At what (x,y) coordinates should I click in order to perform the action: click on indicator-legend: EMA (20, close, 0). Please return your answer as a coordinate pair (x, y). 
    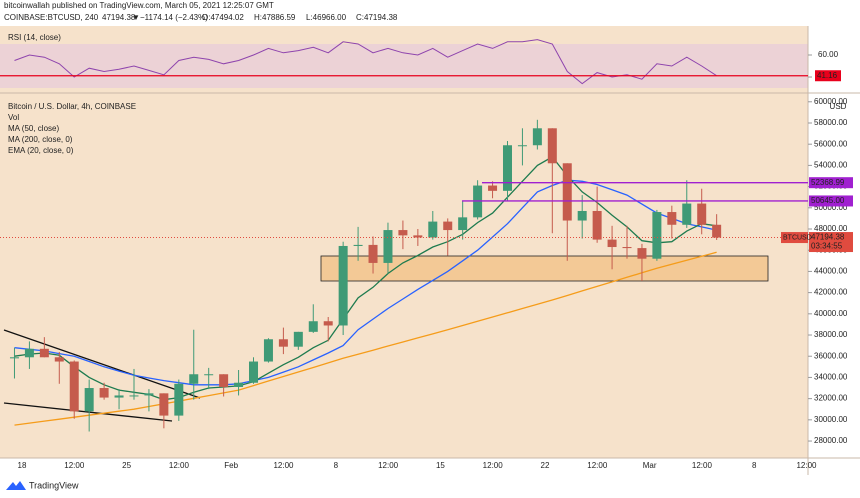
    Looking at the image, I should click on (41, 150).